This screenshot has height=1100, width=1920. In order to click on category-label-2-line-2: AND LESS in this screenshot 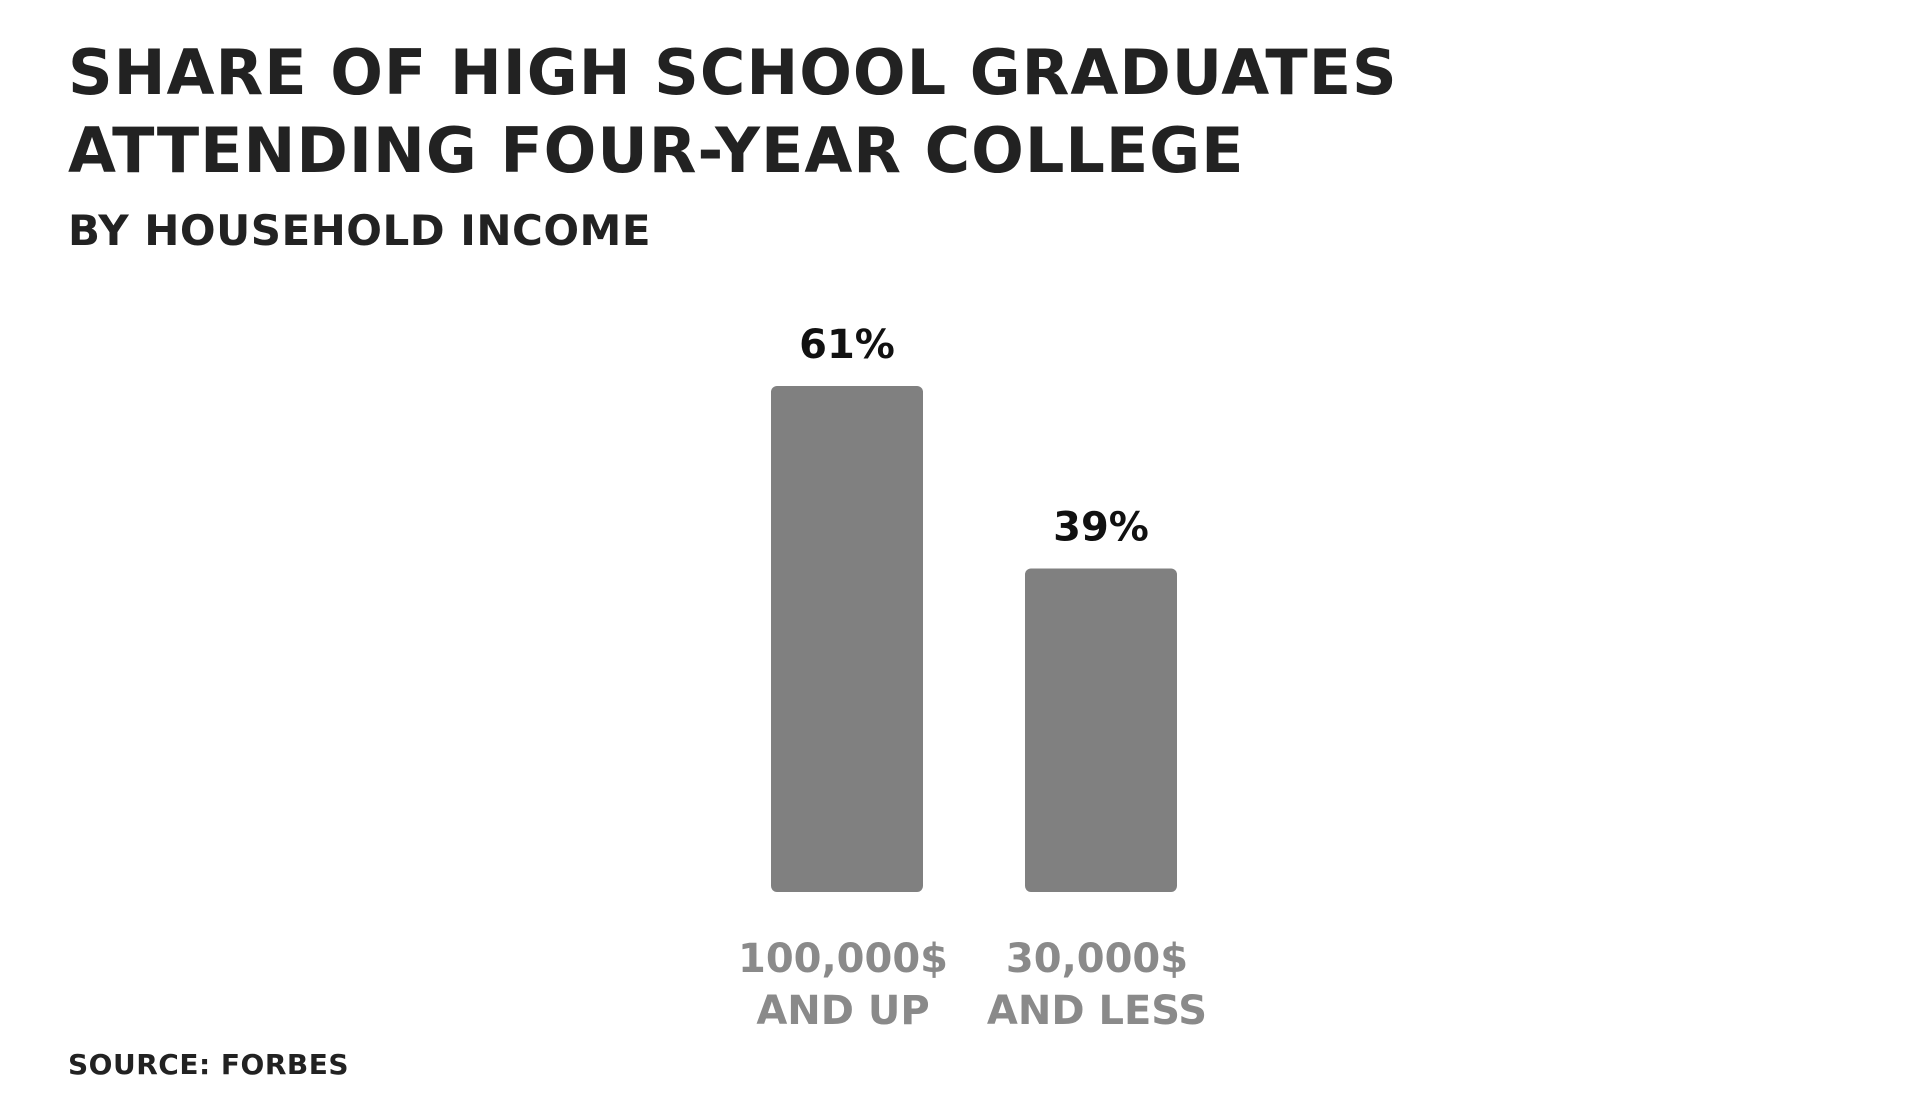, I will do `click(1097, 1011)`.